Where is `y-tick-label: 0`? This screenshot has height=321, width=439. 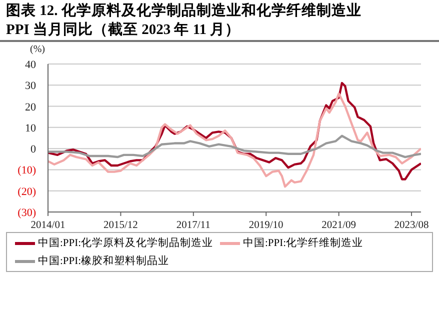
y-tick-label: 0 is located at coordinates (33, 150).